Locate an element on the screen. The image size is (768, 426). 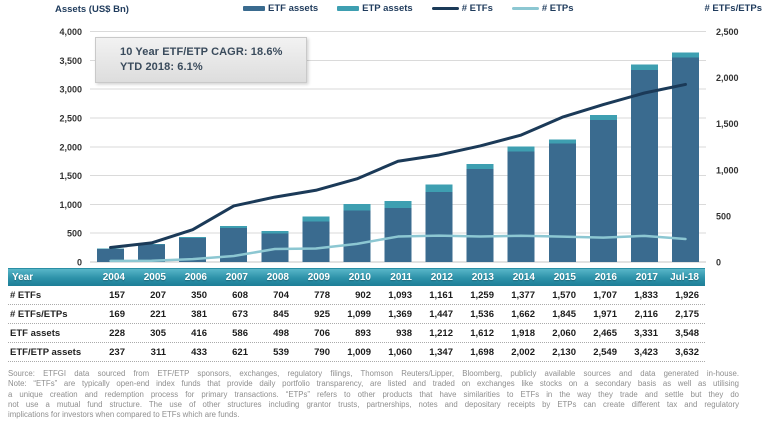
legend-label: # ETFs is located at coordinates (477, 8).